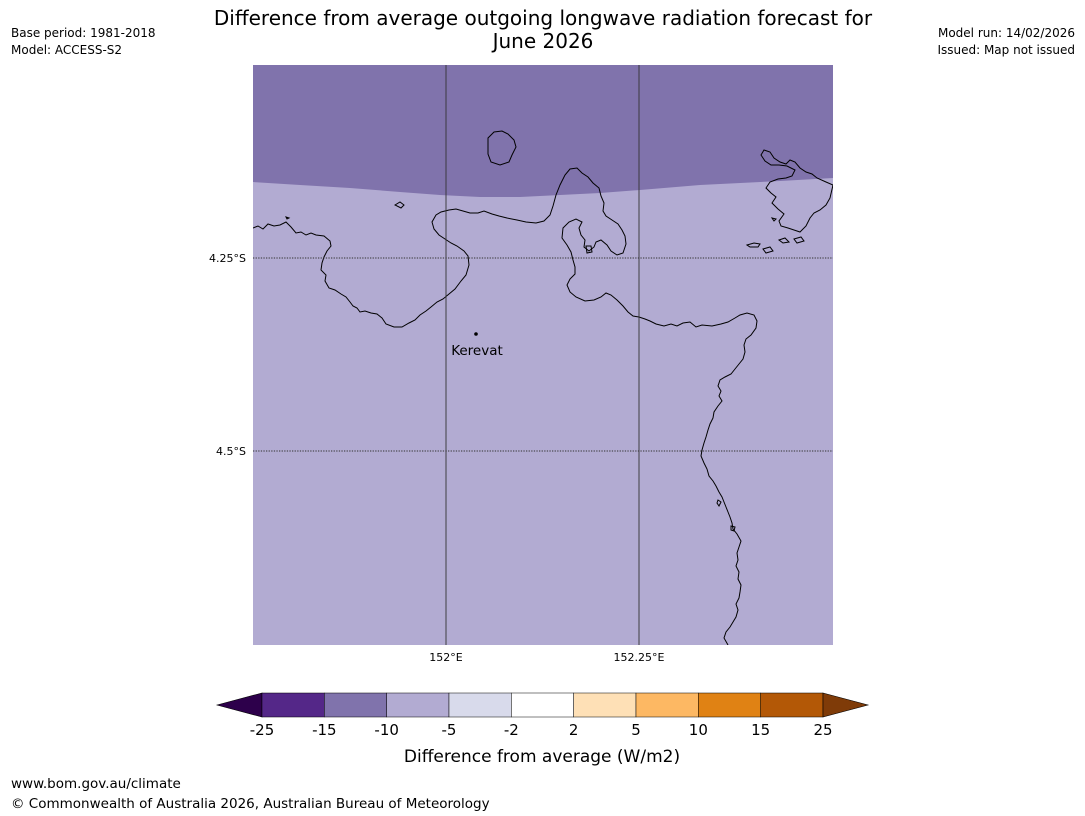 This screenshot has width=1085, height=816. I want to click on colorbar-label: Difference from average (W/m2), so click(542, 757).